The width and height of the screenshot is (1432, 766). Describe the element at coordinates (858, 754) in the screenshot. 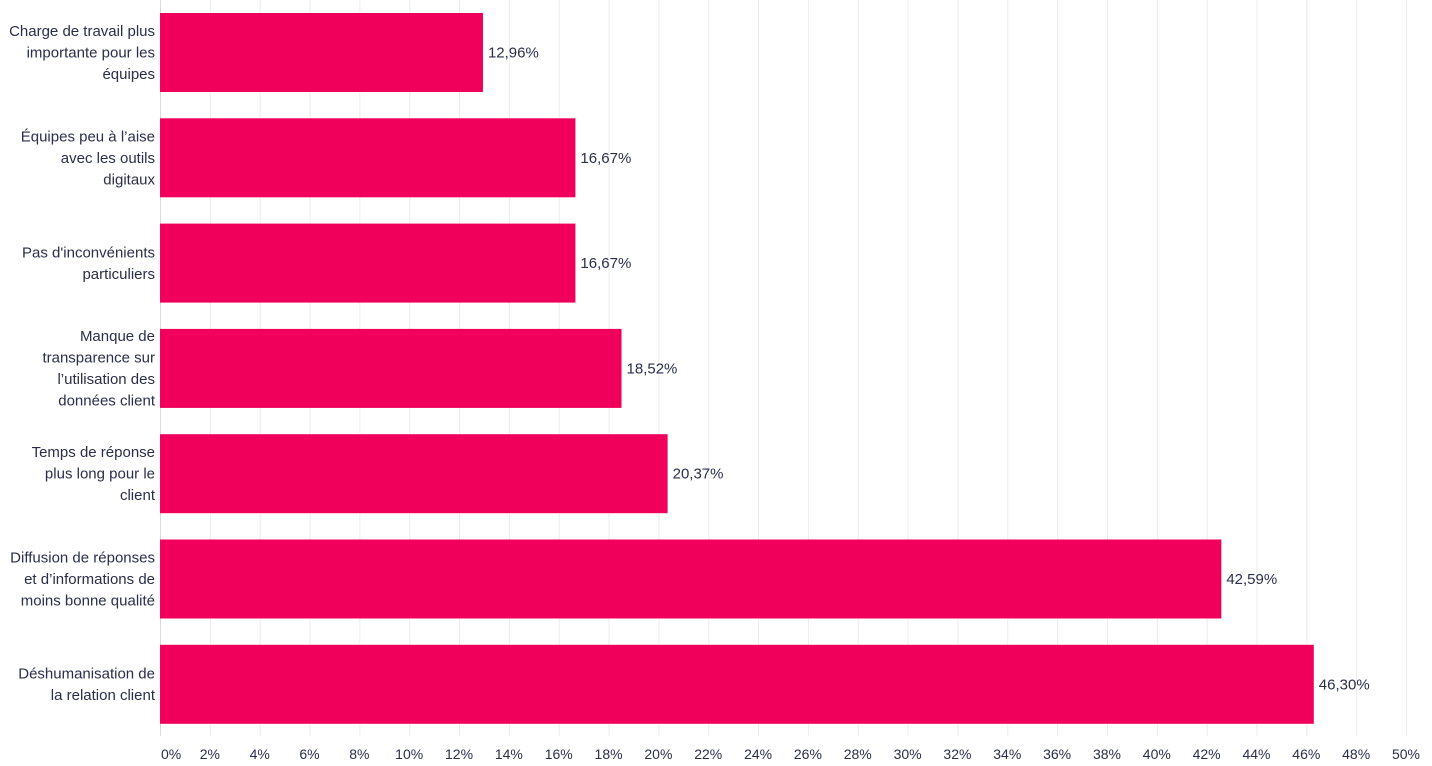

I see `x-tick-label-28: 28%` at that location.